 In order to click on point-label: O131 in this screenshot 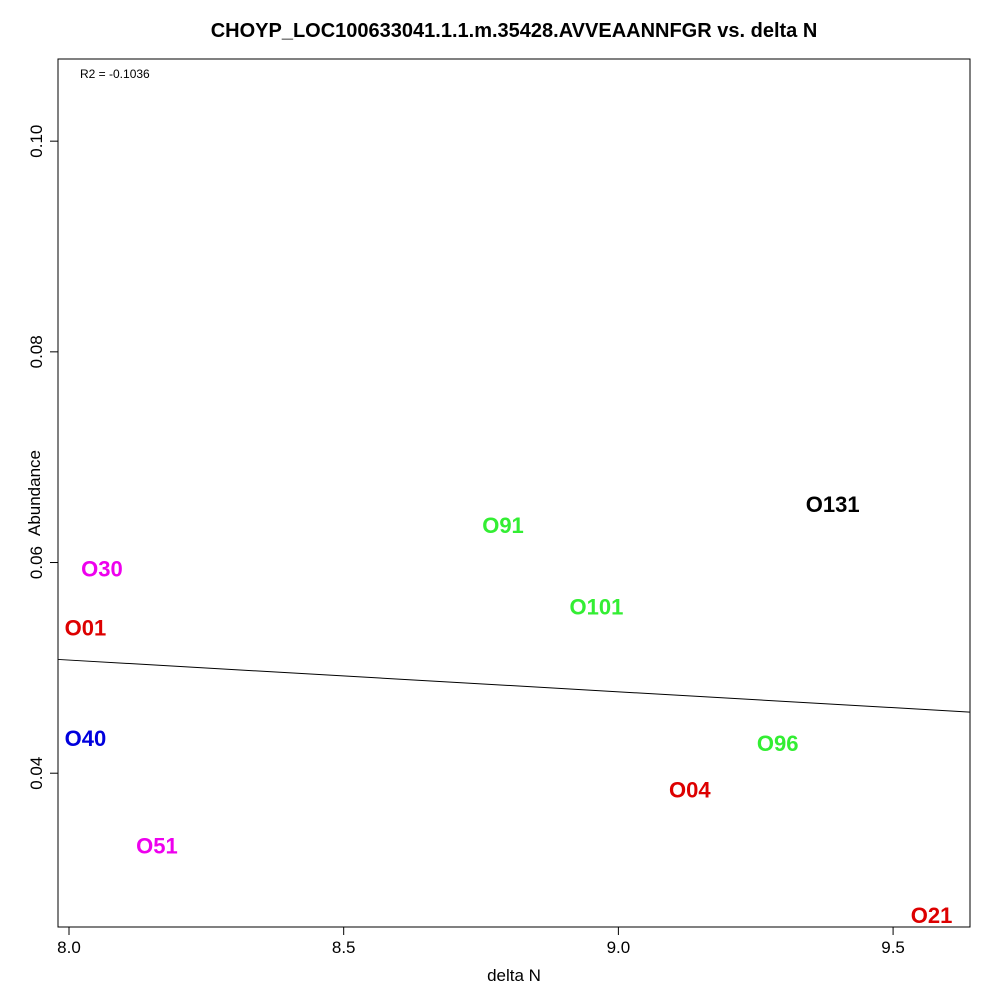, I will do `click(833, 504)`.